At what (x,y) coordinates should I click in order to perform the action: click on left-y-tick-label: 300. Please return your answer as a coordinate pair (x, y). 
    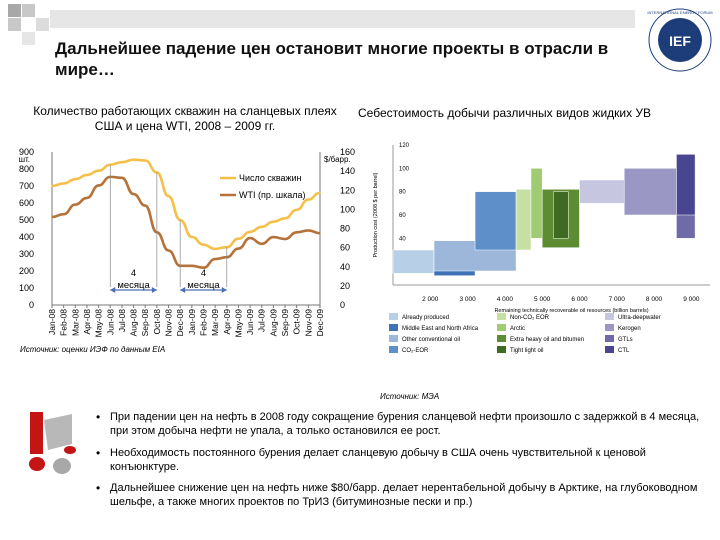
    Looking at the image, I should click on (26, 254).